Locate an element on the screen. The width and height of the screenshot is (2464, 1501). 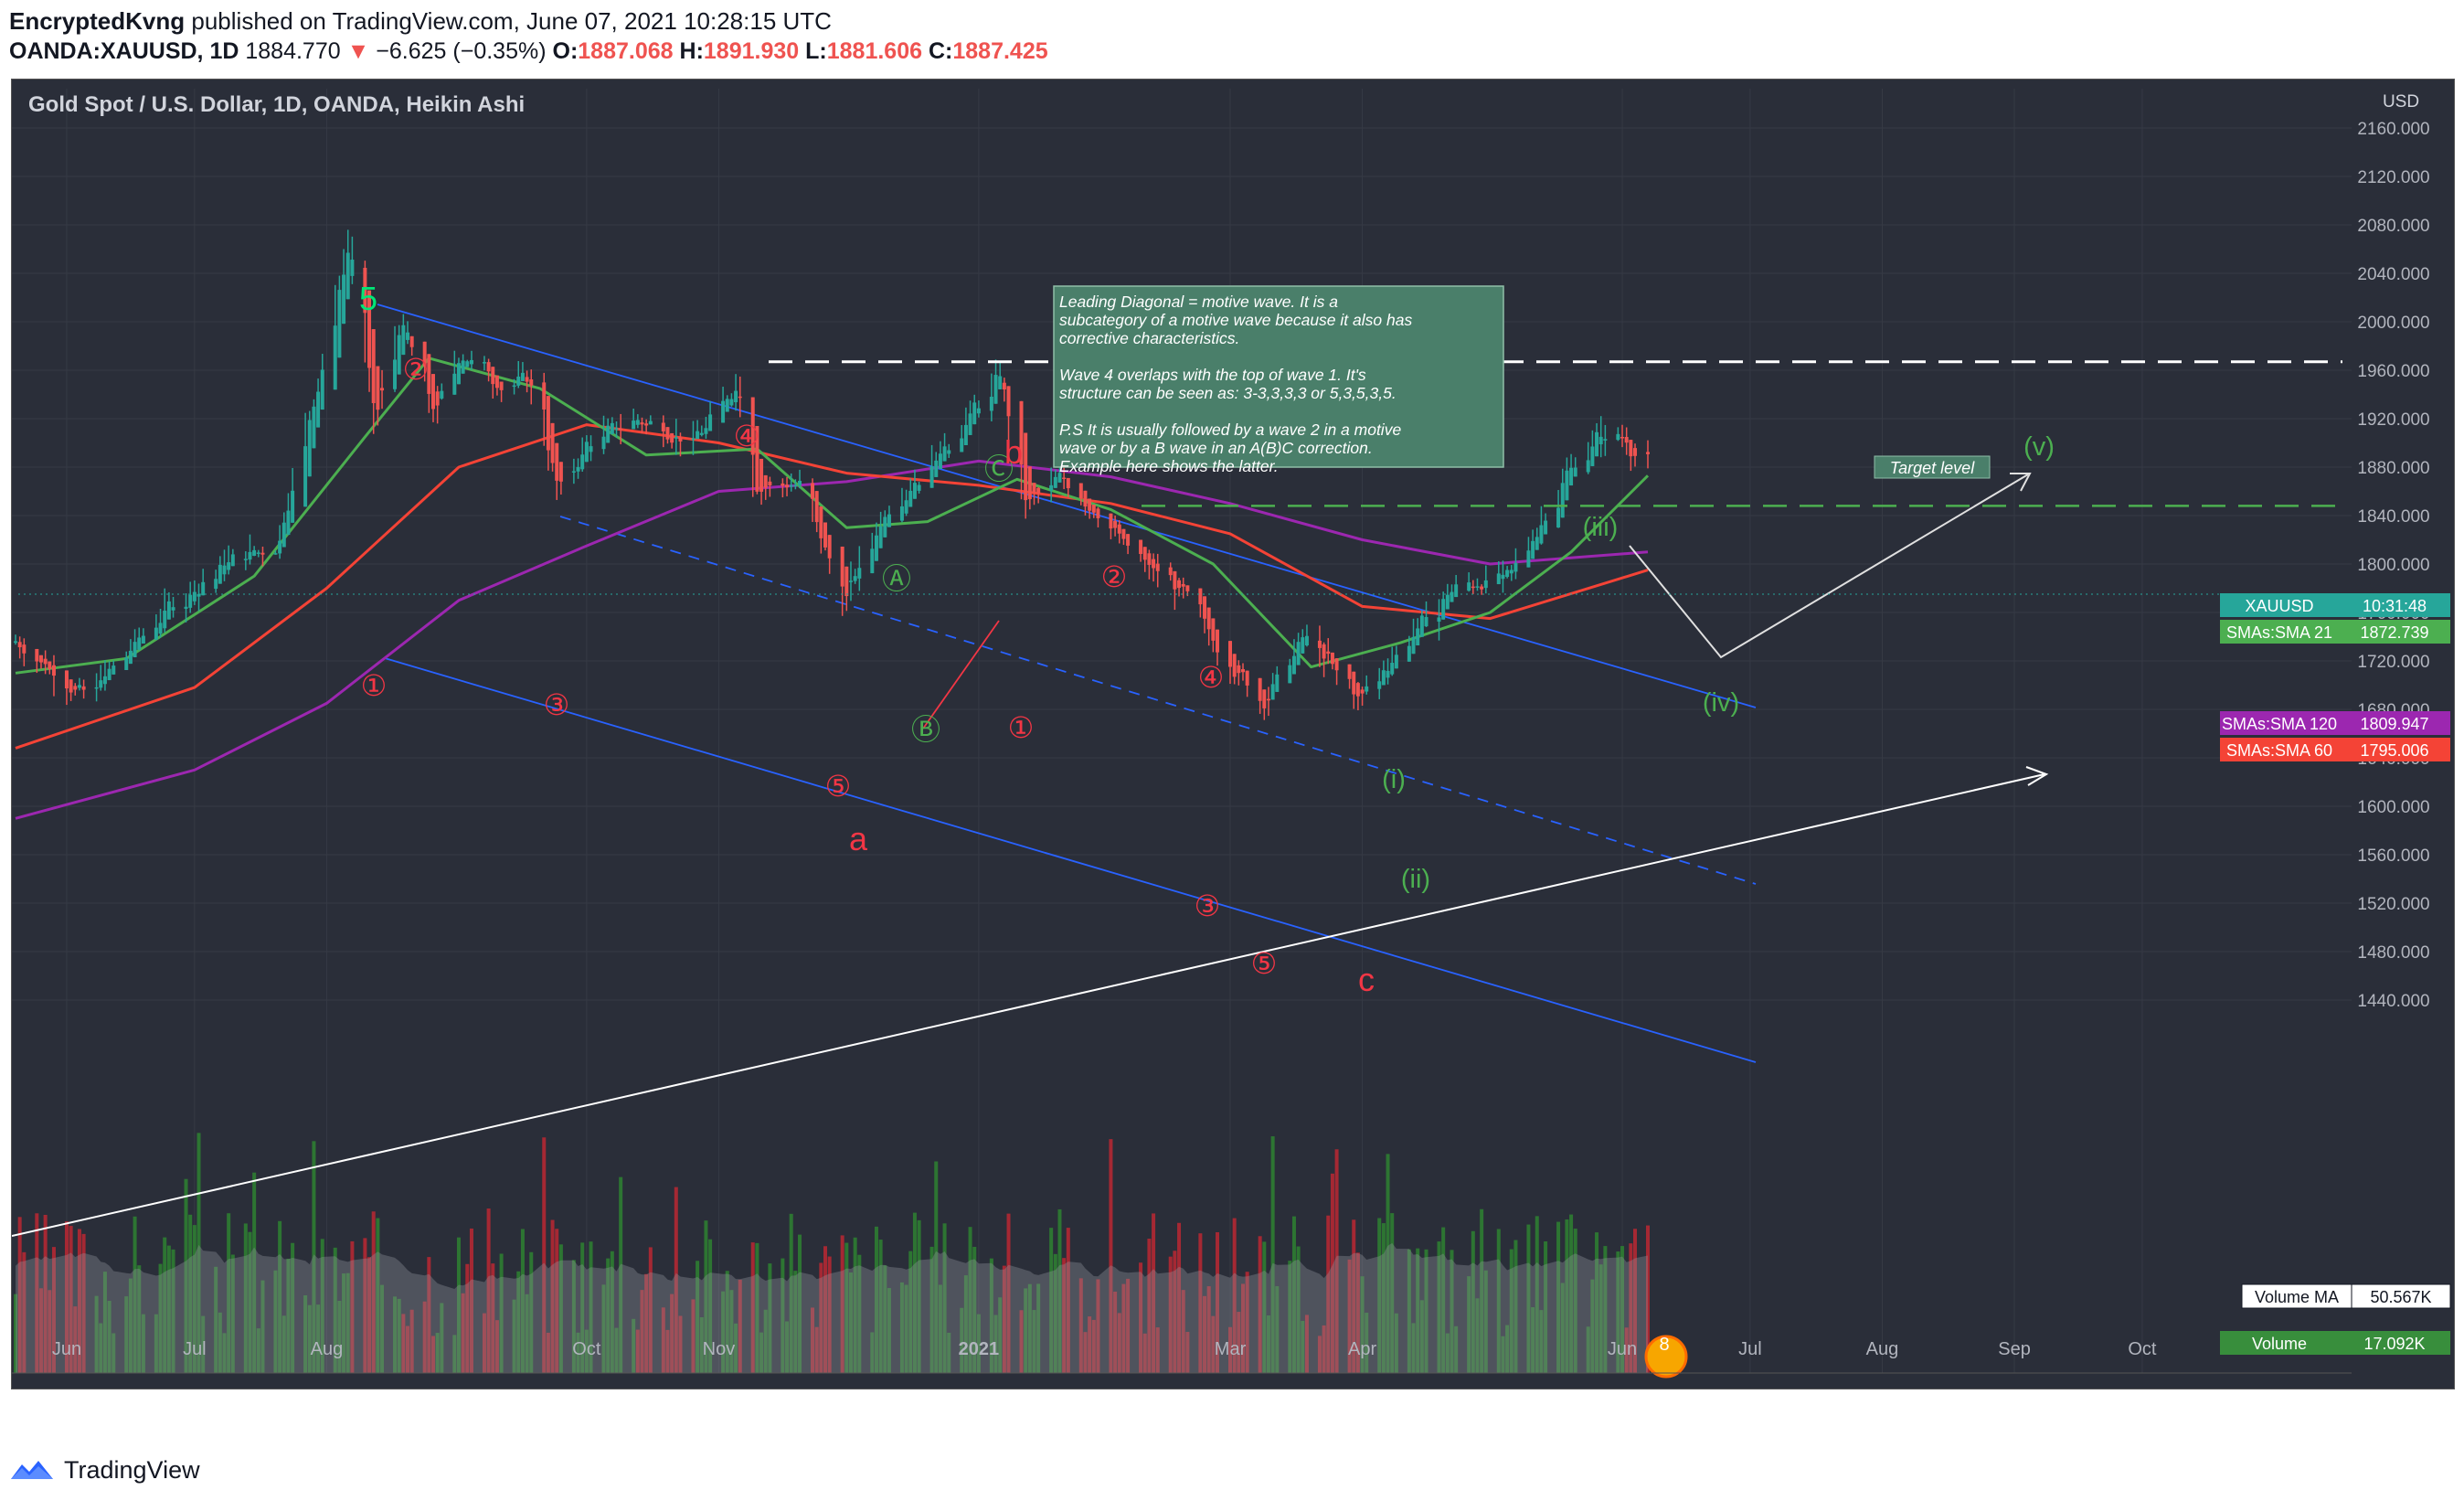
wave-roman-label: (iv) is located at coordinates (1721, 703).